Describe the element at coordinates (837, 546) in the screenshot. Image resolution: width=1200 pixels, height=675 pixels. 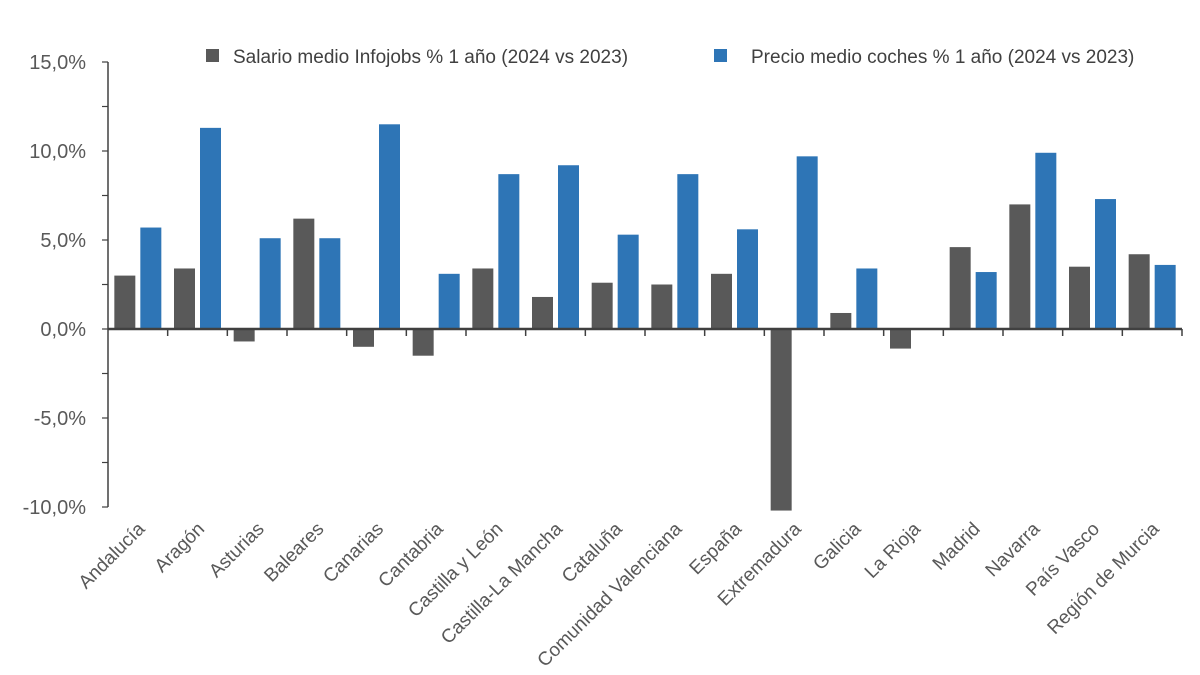
I see `x-tick-label: Galicia` at that location.